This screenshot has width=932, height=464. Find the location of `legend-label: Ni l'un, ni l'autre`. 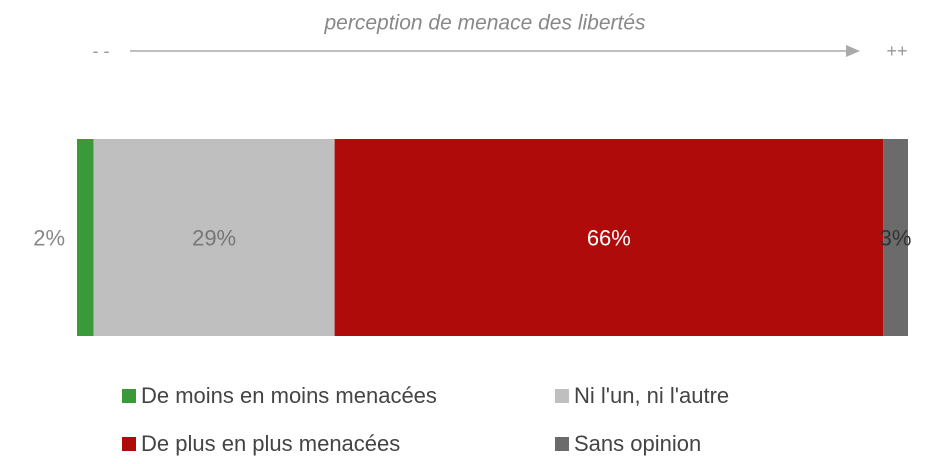

legend-label: Ni l'un, ni l'autre is located at coordinates (651, 395).